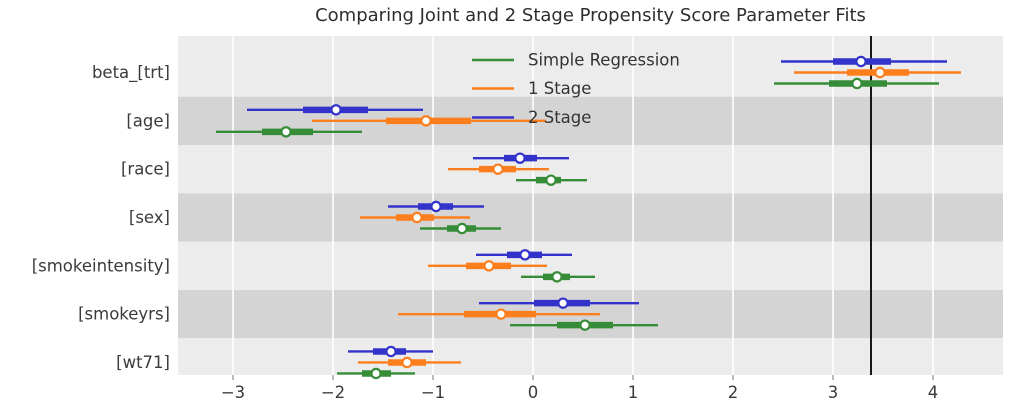  I want to click on x-tick-label: 0, so click(533, 392).